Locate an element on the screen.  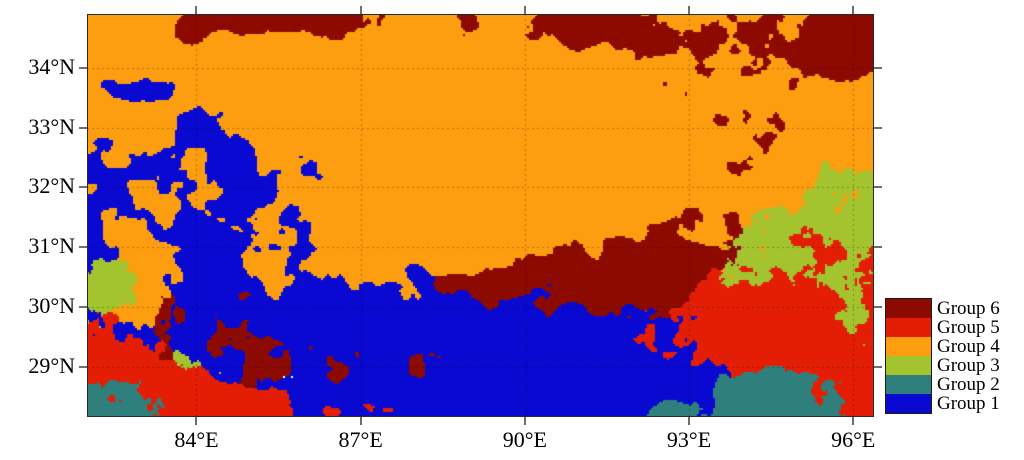
x-axis-label: 87°E is located at coordinates (360, 439).